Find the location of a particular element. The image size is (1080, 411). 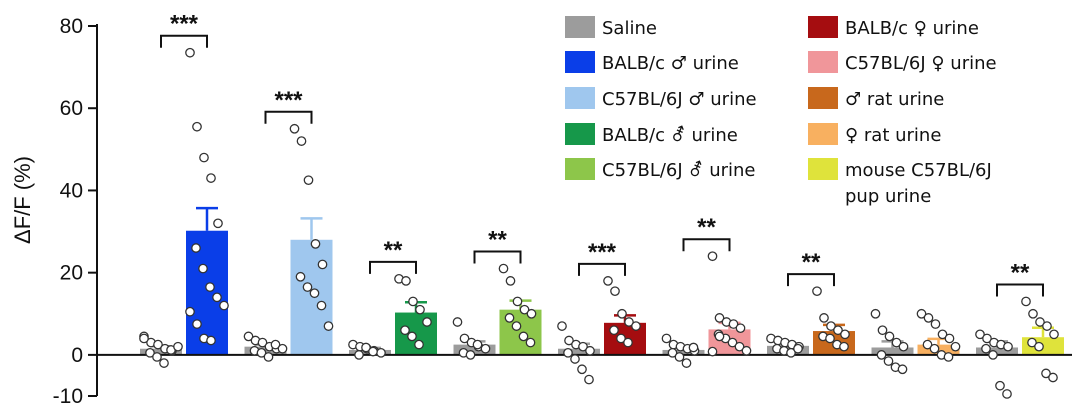

legend-label: BALB/c ♂ urine is located at coordinates (670, 63).